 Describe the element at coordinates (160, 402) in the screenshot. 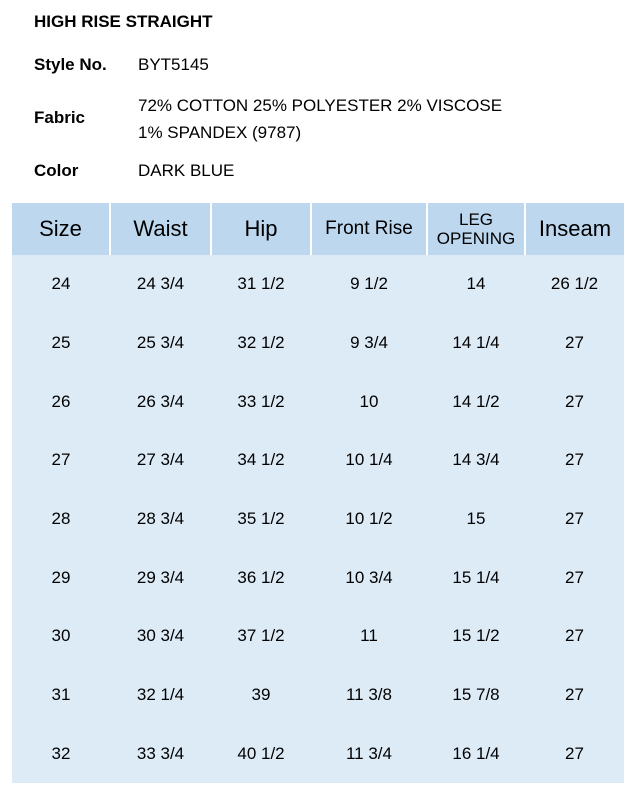

I see `cell-waist: 26 3/4` at that location.